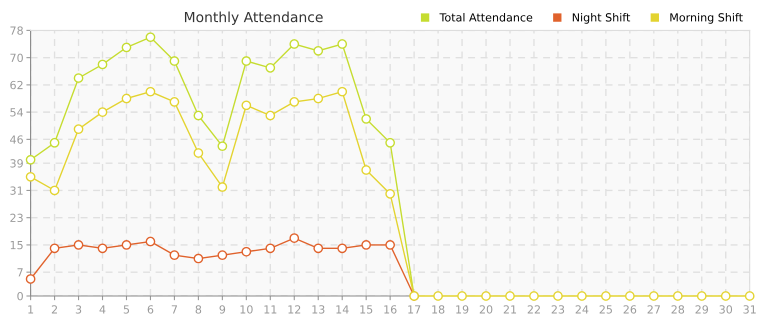  Describe the element at coordinates (706, 18) in the screenshot. I see `legend-label: Morning Shift` at that location.